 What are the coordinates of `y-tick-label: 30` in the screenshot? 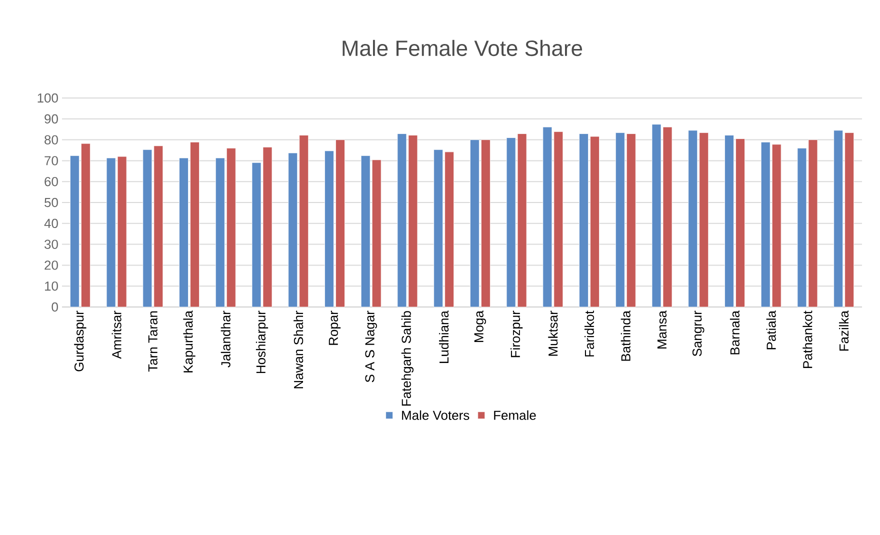 It's located at (51, 244).